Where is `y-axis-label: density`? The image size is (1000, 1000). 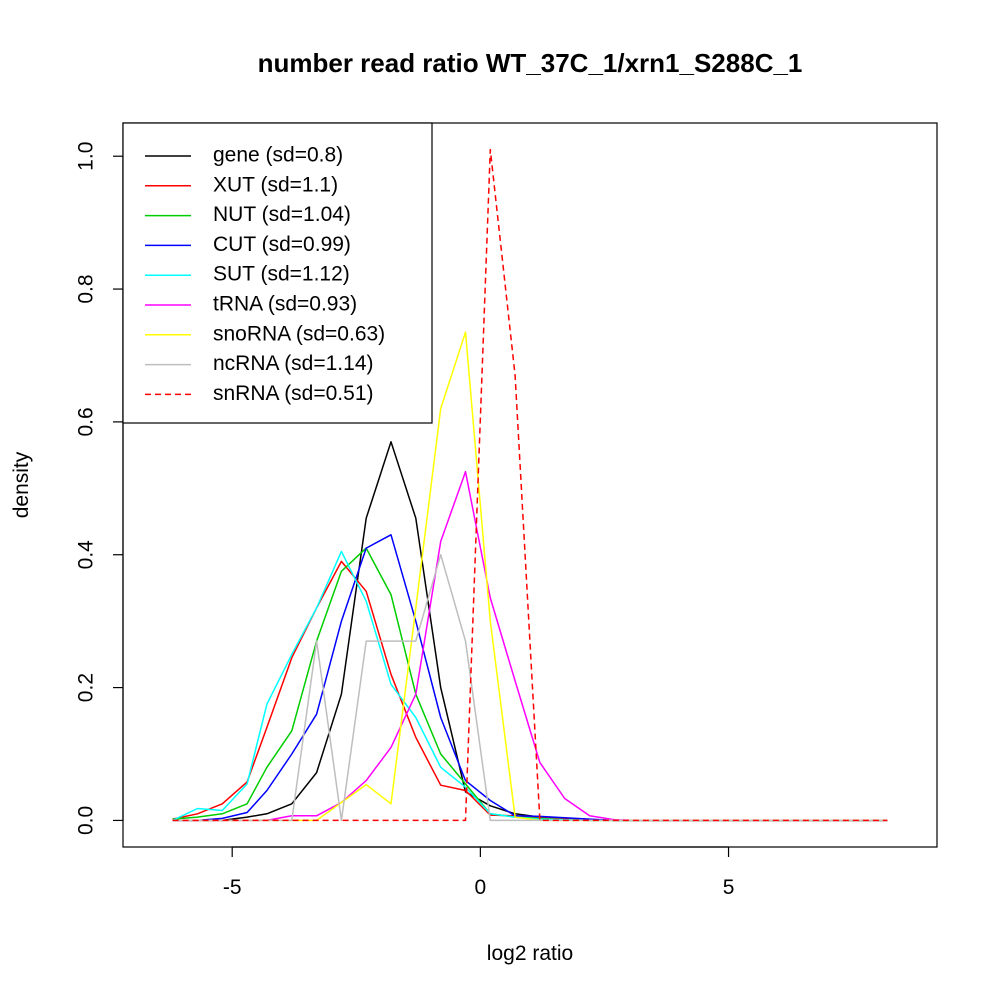 y-axis-label: density is located at coordinates (21, 484).